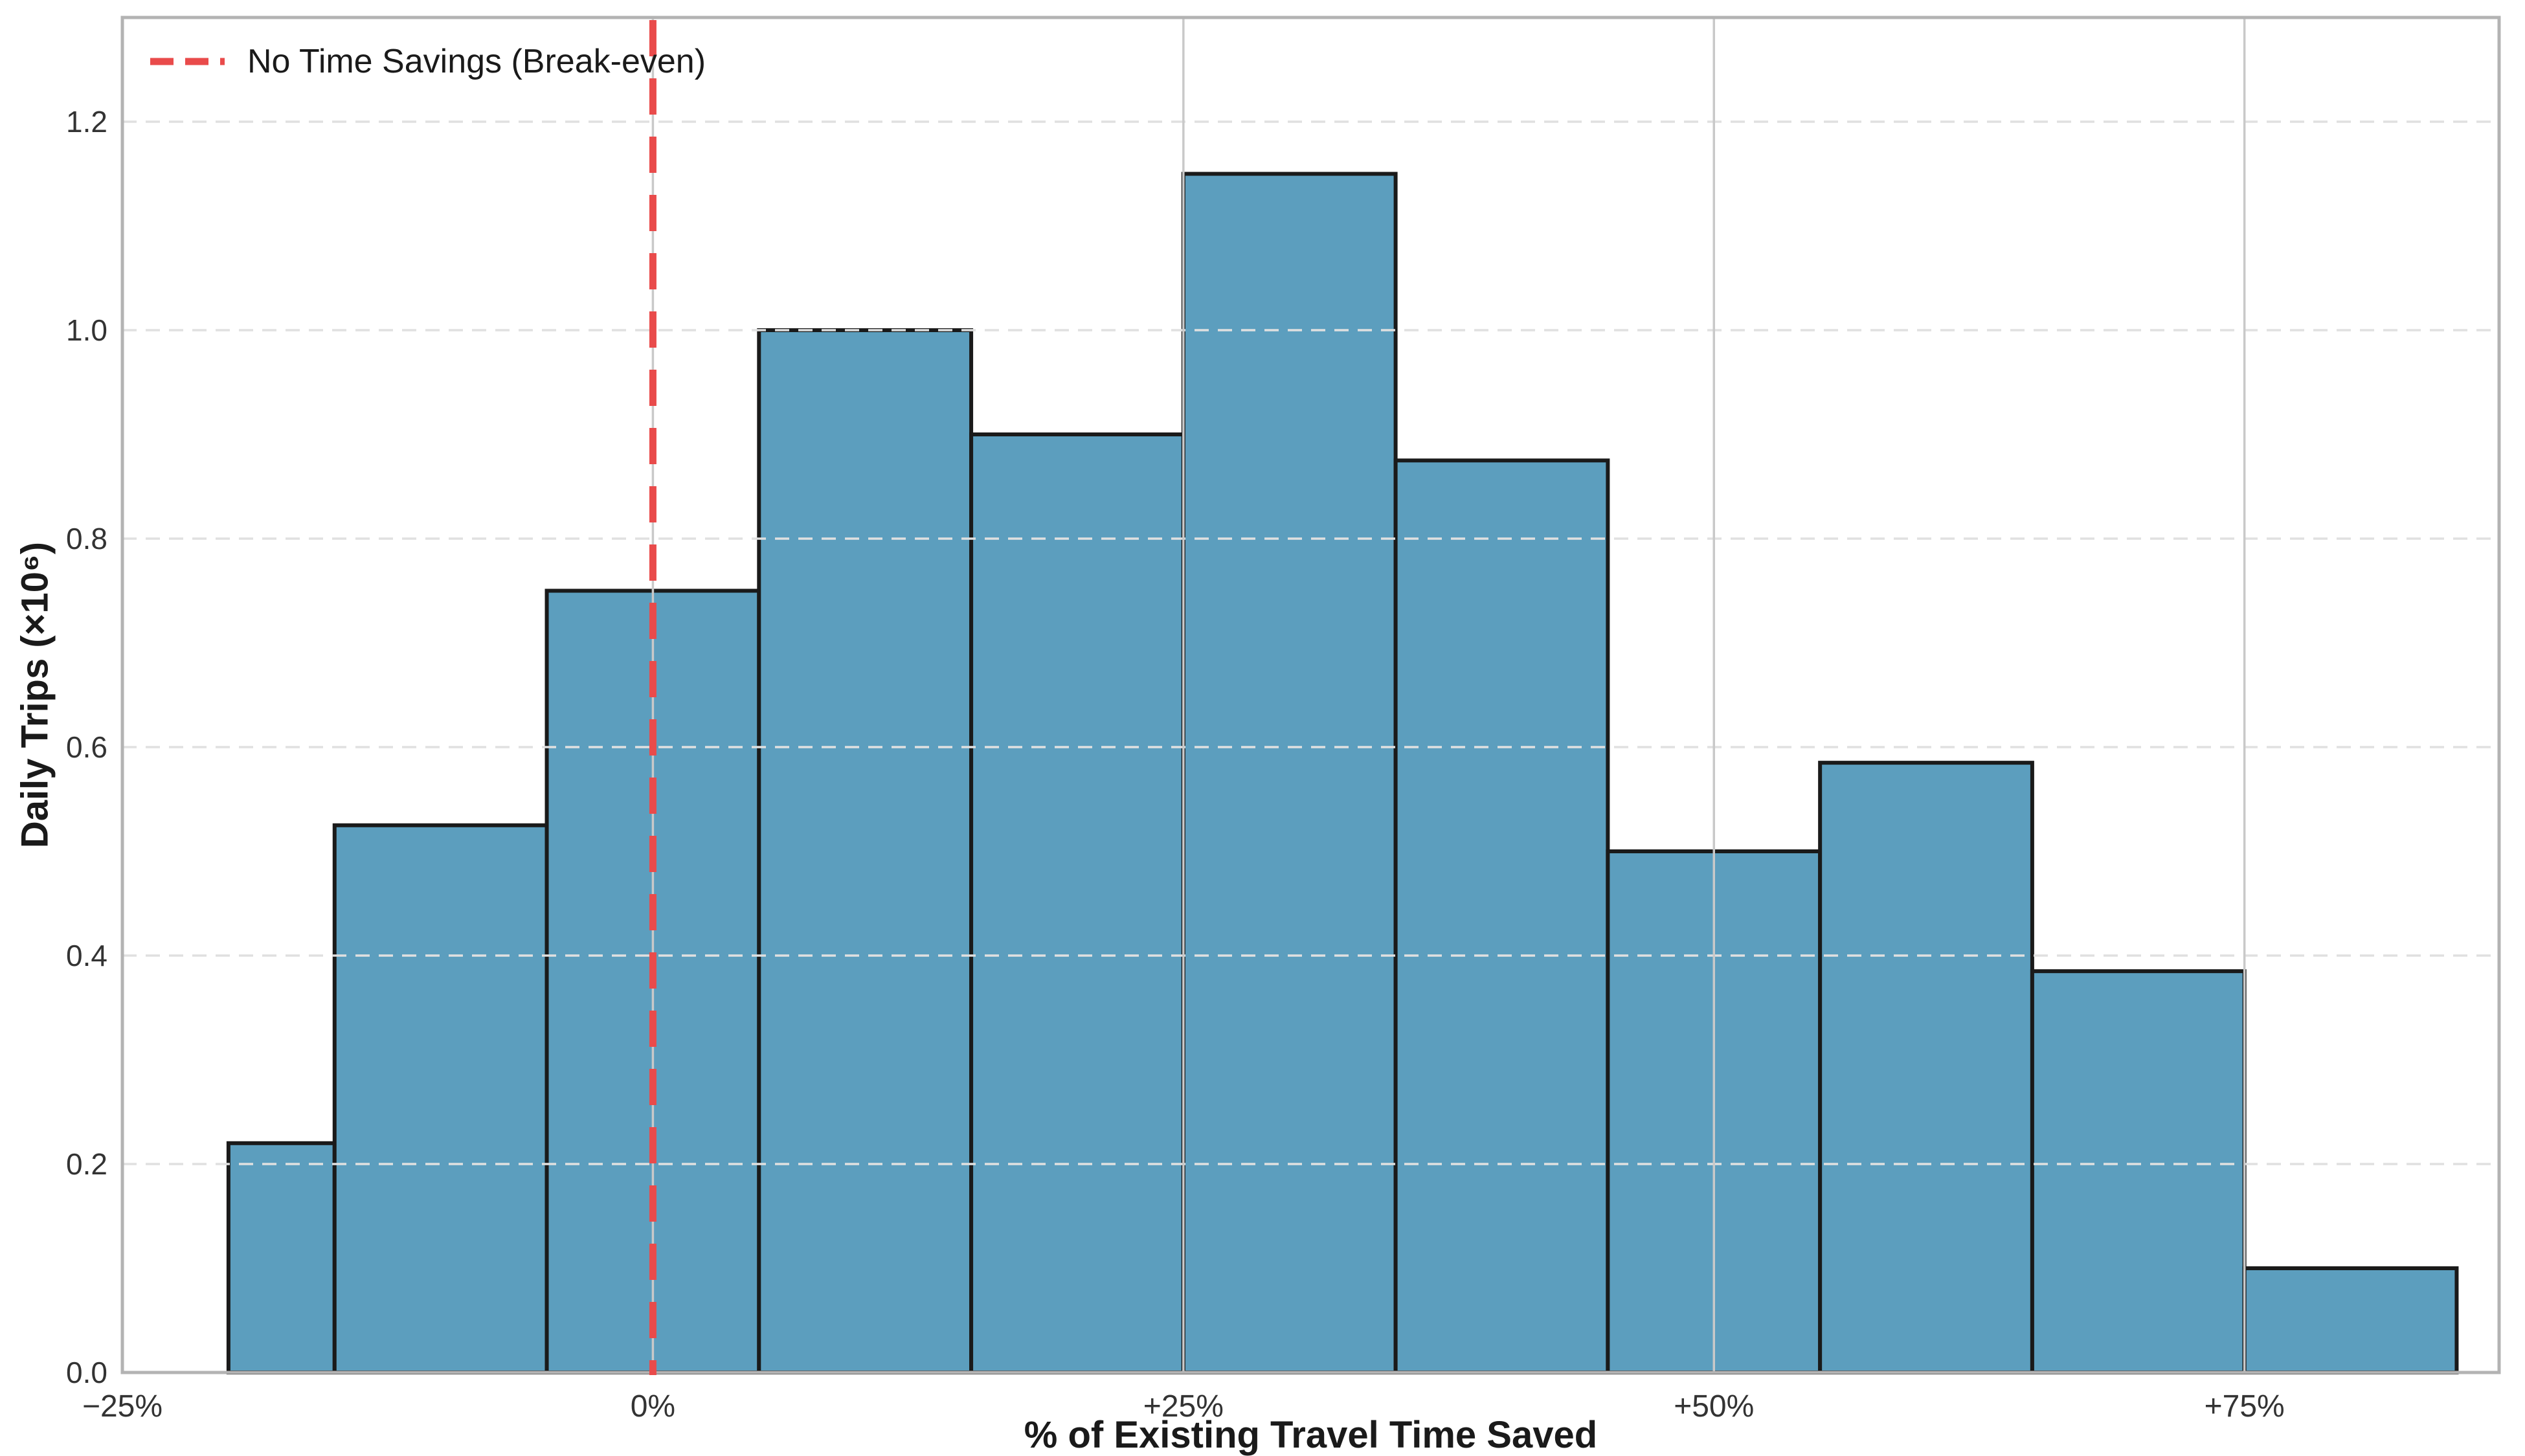  Describe the element at coordinates (1183, 1406) in the screenshot. I see `x-tick-label: +25%` at that location.